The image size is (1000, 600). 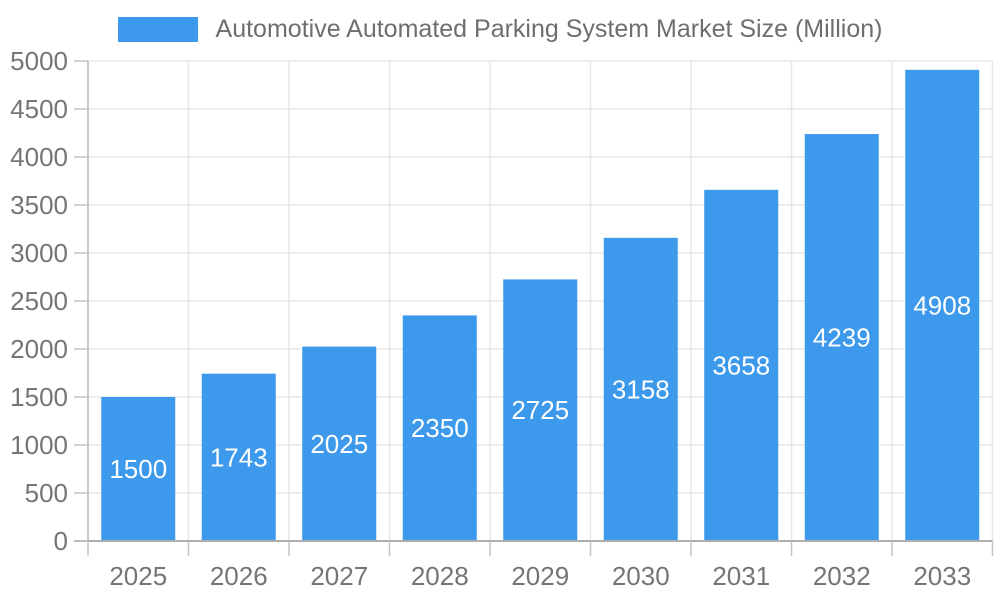 I want to click on y-tick-label: 4500, so click(x=39, y=109).